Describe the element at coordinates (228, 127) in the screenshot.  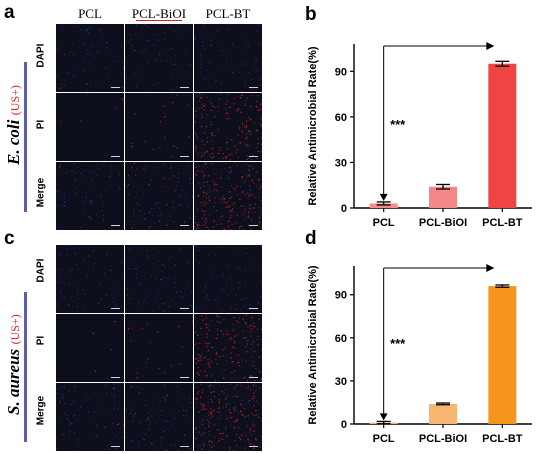
I see `micrograph-pi-pcl-bt-ecoli` at that location.